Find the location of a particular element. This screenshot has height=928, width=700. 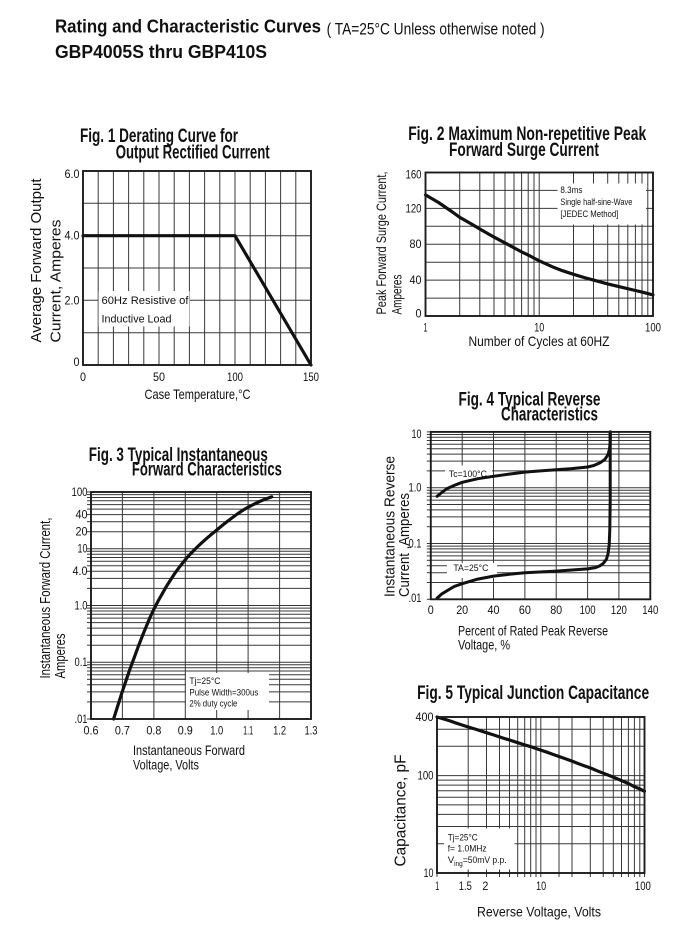

svg-text: Current ,Amperes is located at coordinates (405, 545).